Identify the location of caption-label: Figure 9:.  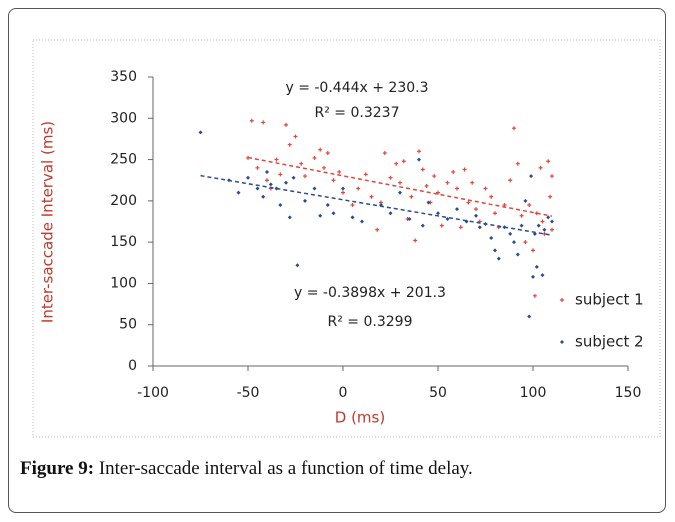
(57, 468).